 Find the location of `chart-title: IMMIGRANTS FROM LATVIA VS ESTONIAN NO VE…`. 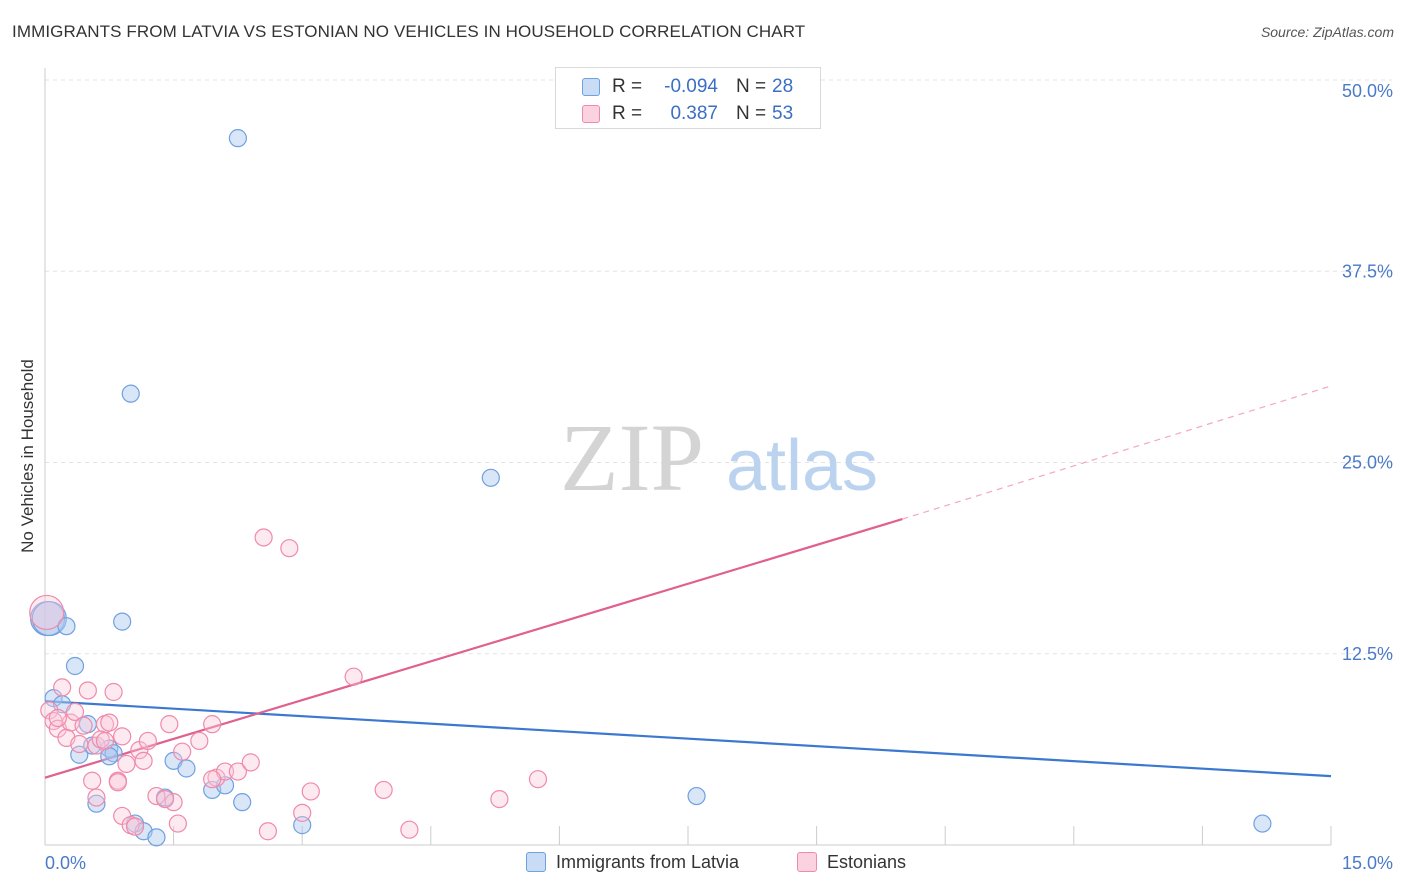

chart-title: IMMIGRANTS FROM LATVIA VS ESTONIAN NO VE… is located at coordinates (409, 31).